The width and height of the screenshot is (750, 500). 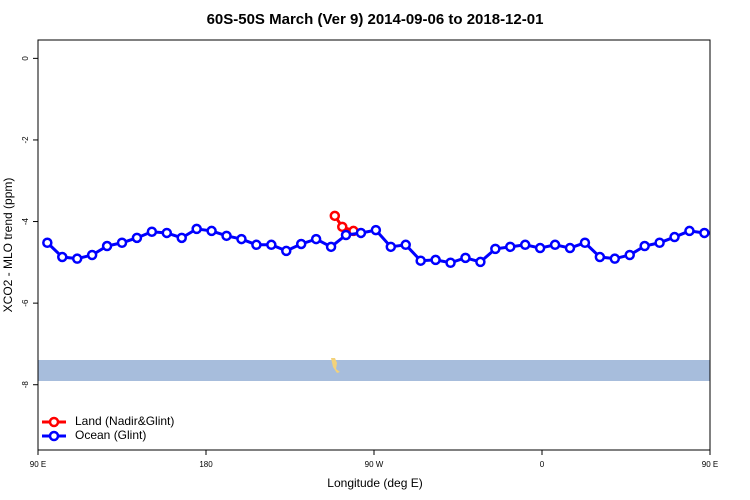 I want to click on x-tick-label: 90 W, so click(x=374, y=464).